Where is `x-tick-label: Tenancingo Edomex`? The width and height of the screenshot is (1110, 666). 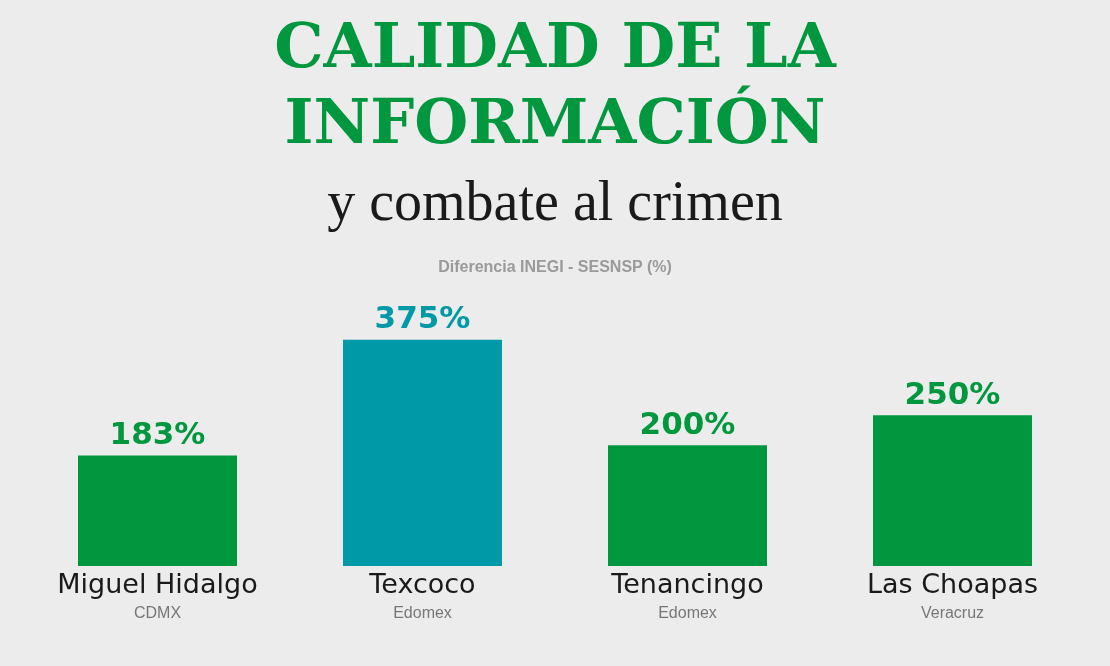
x-tick-label: Tenancingo Edomex is located at coordinates (687, 595).